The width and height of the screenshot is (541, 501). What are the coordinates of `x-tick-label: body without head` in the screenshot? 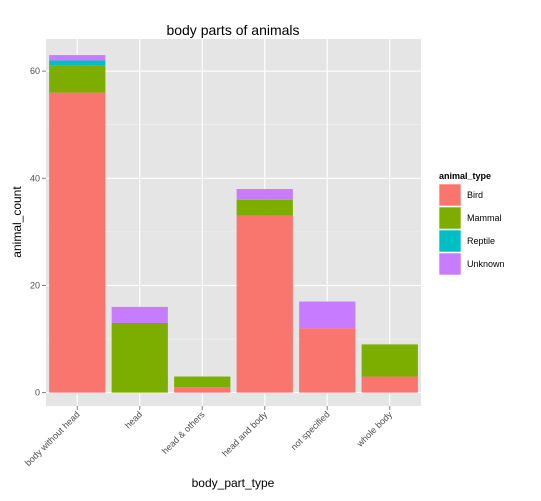 It's located at (52, 438).